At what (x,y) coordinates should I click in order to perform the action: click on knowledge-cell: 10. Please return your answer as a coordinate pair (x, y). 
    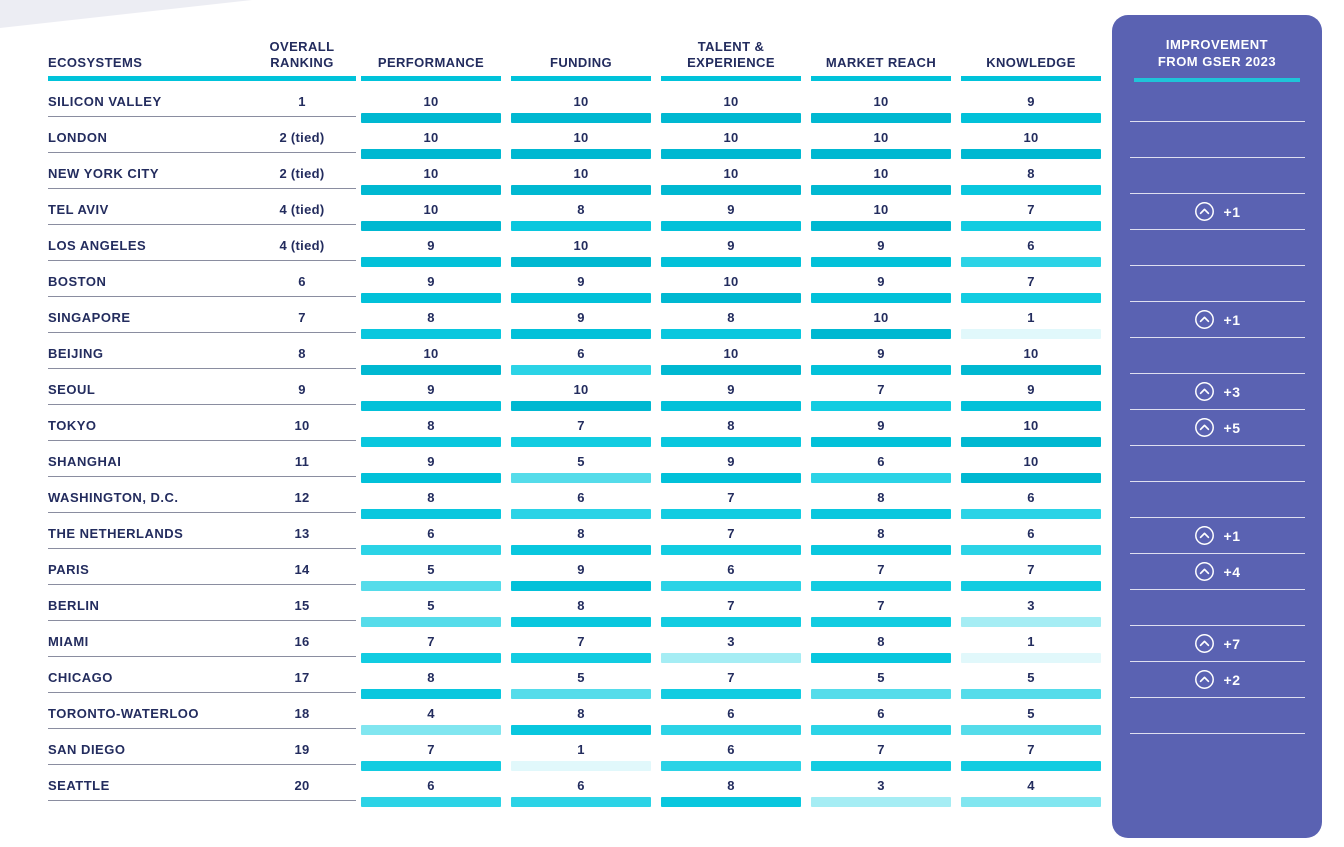
    Looking at the image, I should click on (1031, 138).